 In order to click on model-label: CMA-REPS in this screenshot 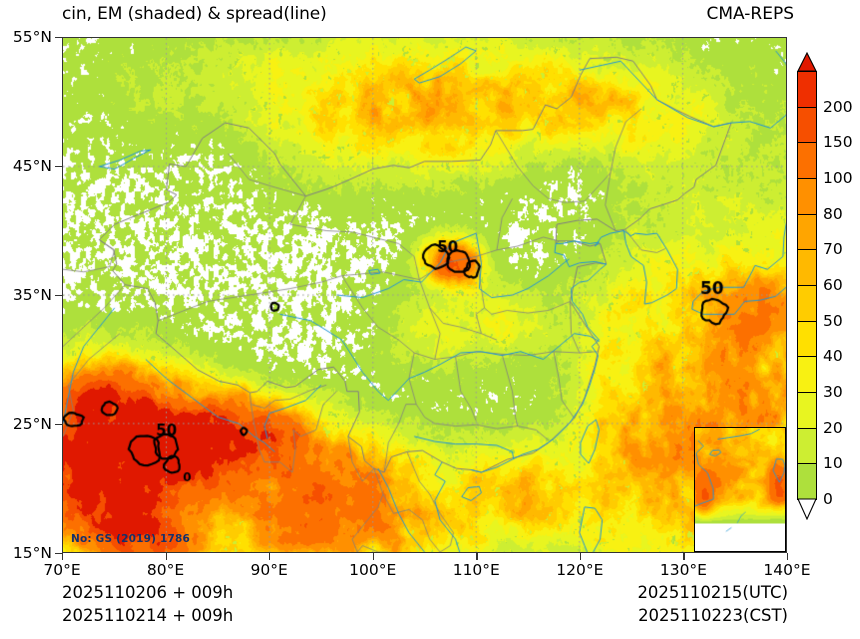, I will do `click(750, 14)`.